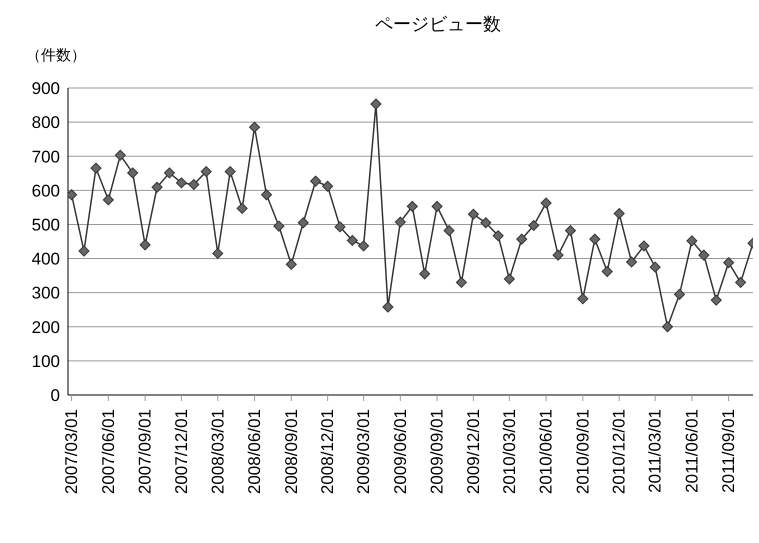 The height and width of the screenshot is (543, 759). Describe the element at coordinates (72, 451) in the screenshot. I see `x-tick-label: 2007/03/01` at that location.